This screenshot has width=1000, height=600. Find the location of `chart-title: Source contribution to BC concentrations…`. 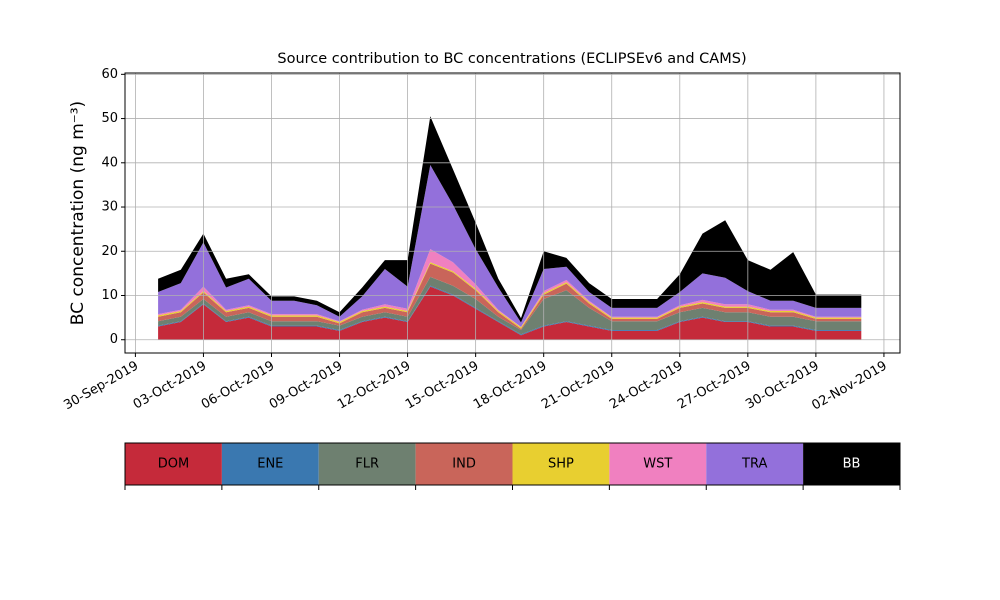

chart-title: Source contribution to BC concentrations… is located at coordinates (511, 59).